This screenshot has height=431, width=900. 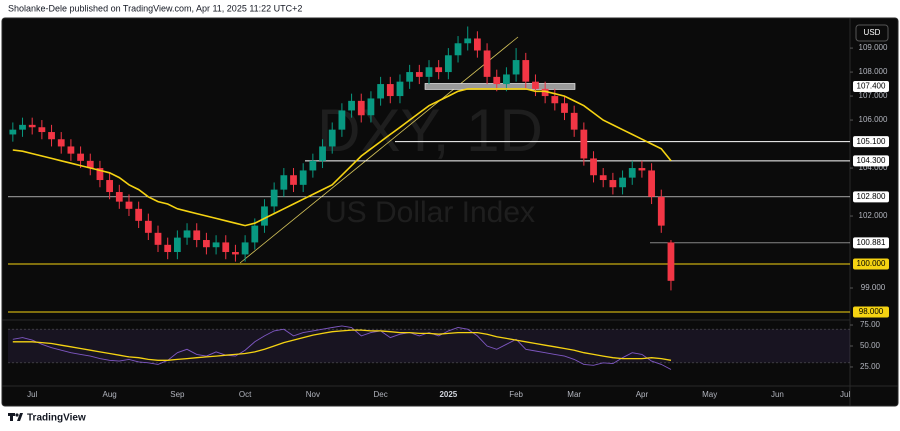 I want to click on level-label: 100.000, so click(x=871, y=263).